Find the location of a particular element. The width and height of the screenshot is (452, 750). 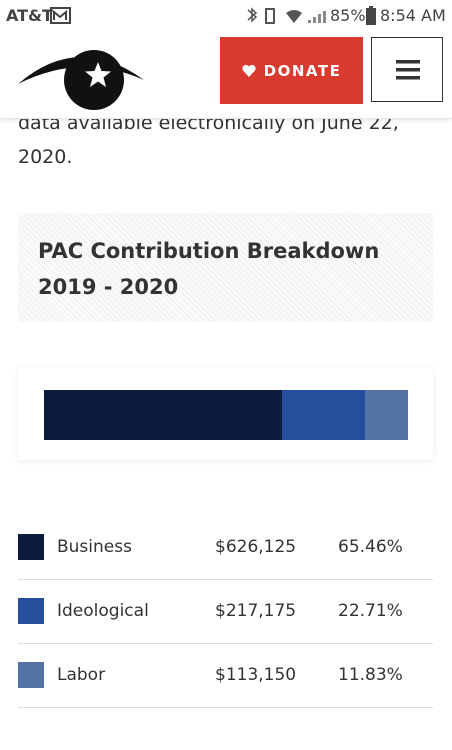

table-row: Business $626,125 65.46% is located at coordinates (225, 547).